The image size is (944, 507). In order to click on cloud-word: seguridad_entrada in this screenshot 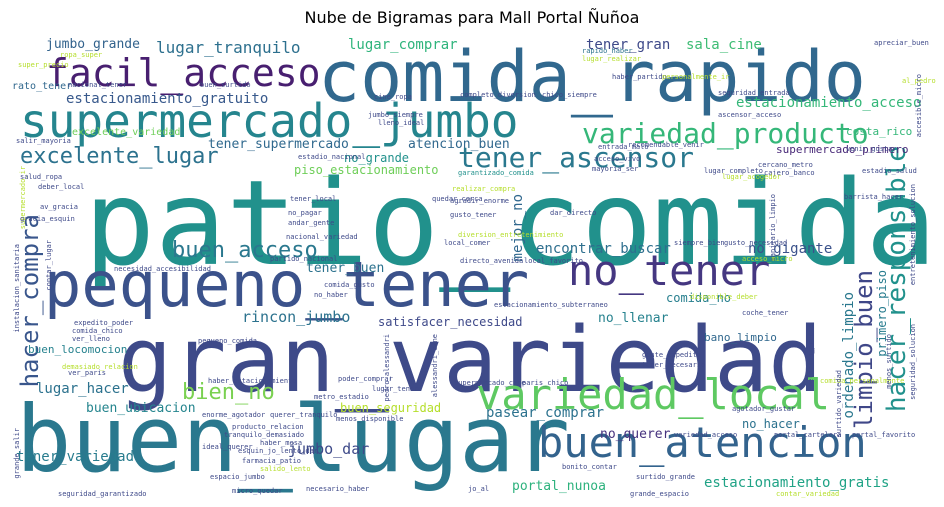, I will do `click(754, 93)`.